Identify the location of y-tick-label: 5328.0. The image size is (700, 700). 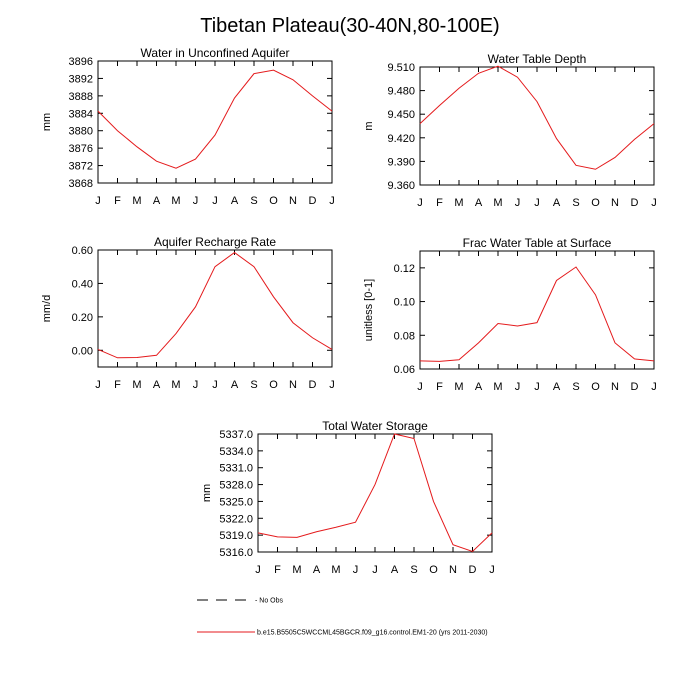
(236, 486).